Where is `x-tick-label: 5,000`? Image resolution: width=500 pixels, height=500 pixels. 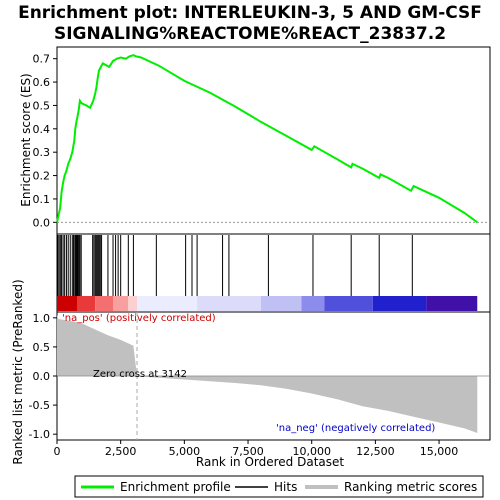 x-tick-label: 5,000 is located at coordinates (185, 451).